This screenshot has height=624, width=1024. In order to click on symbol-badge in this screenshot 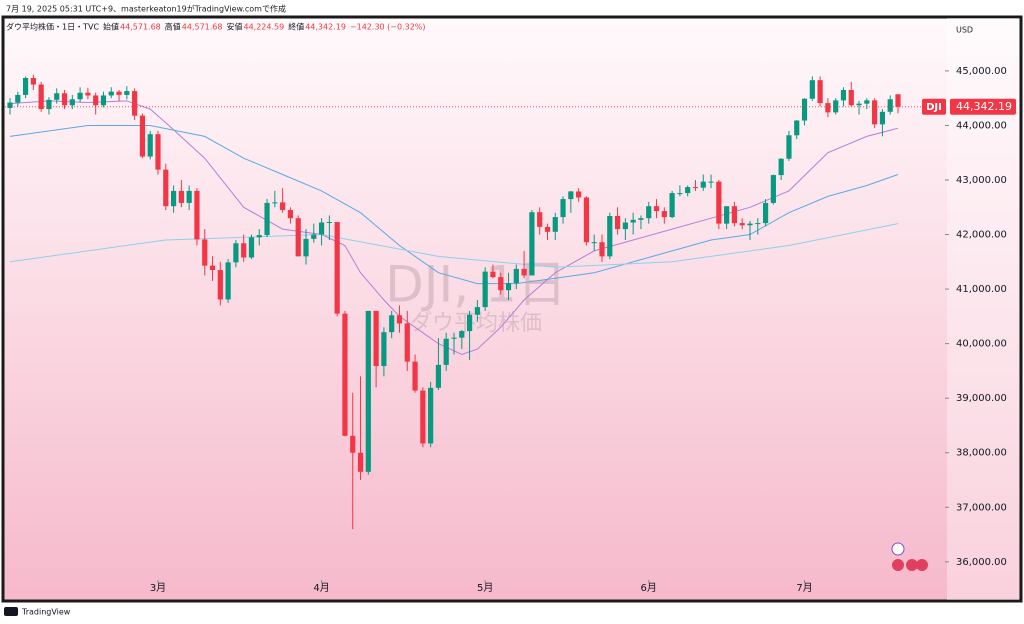, I will do `click(934, 106)`.